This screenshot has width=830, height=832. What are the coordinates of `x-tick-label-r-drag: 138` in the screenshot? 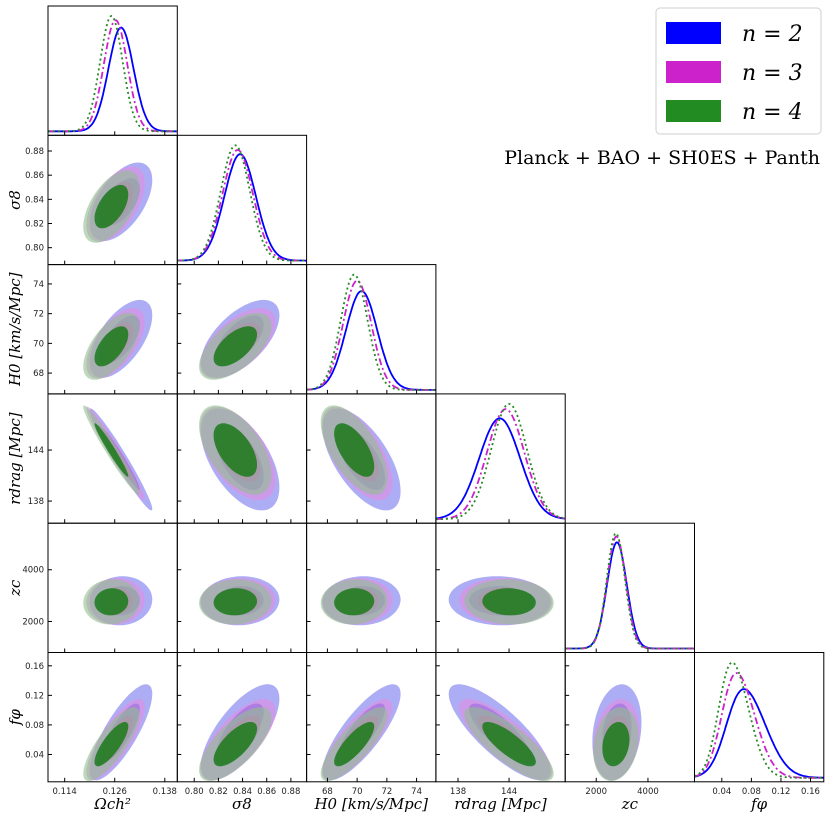 It's located at (458, 792).